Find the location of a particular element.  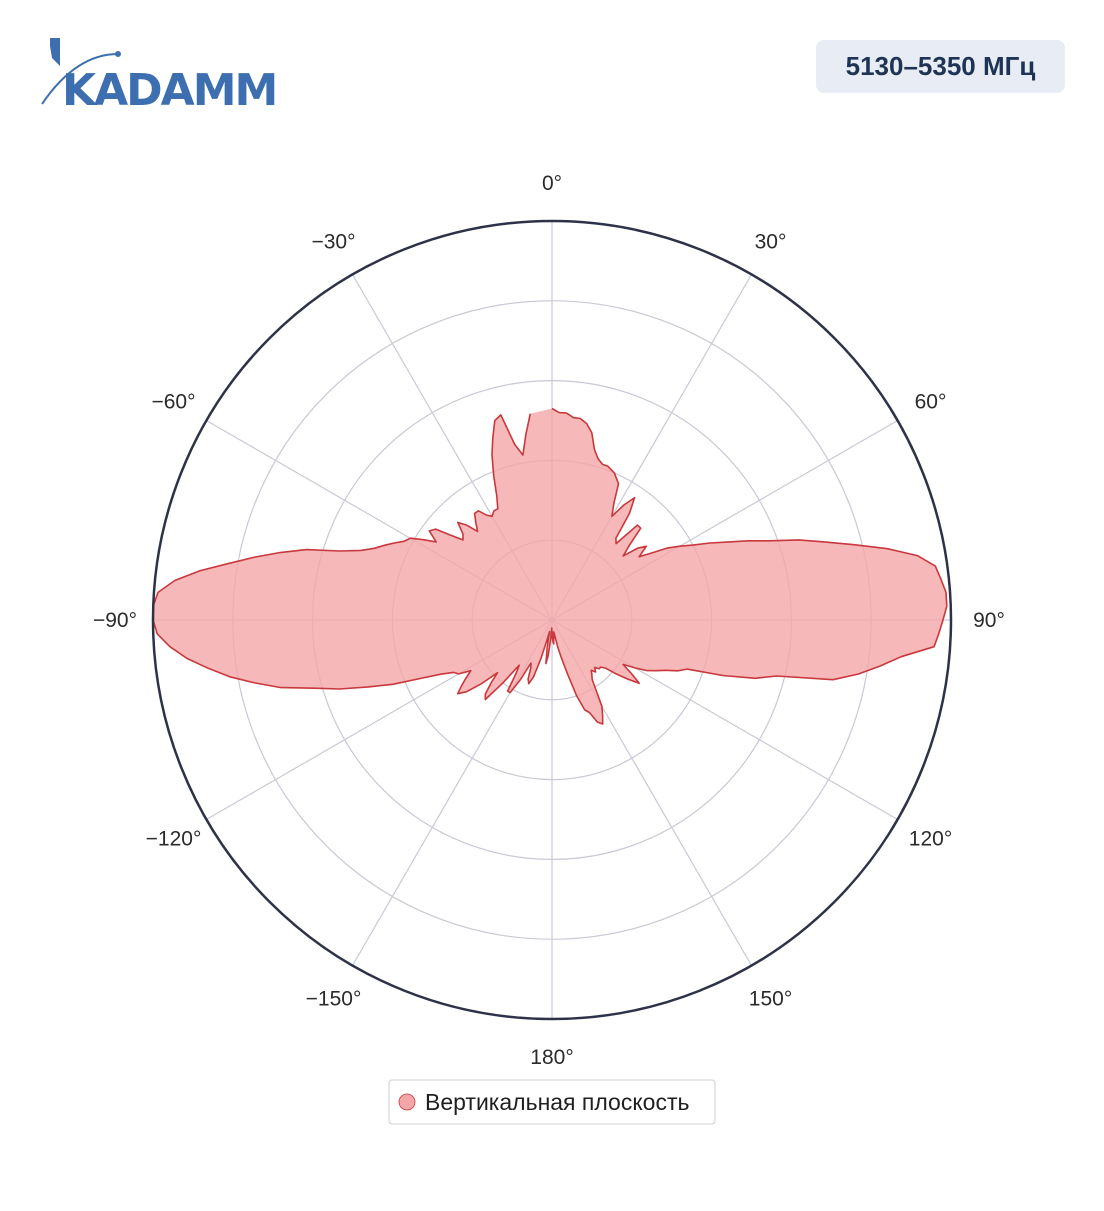

legend-box is located at coordinates (552, 1102).